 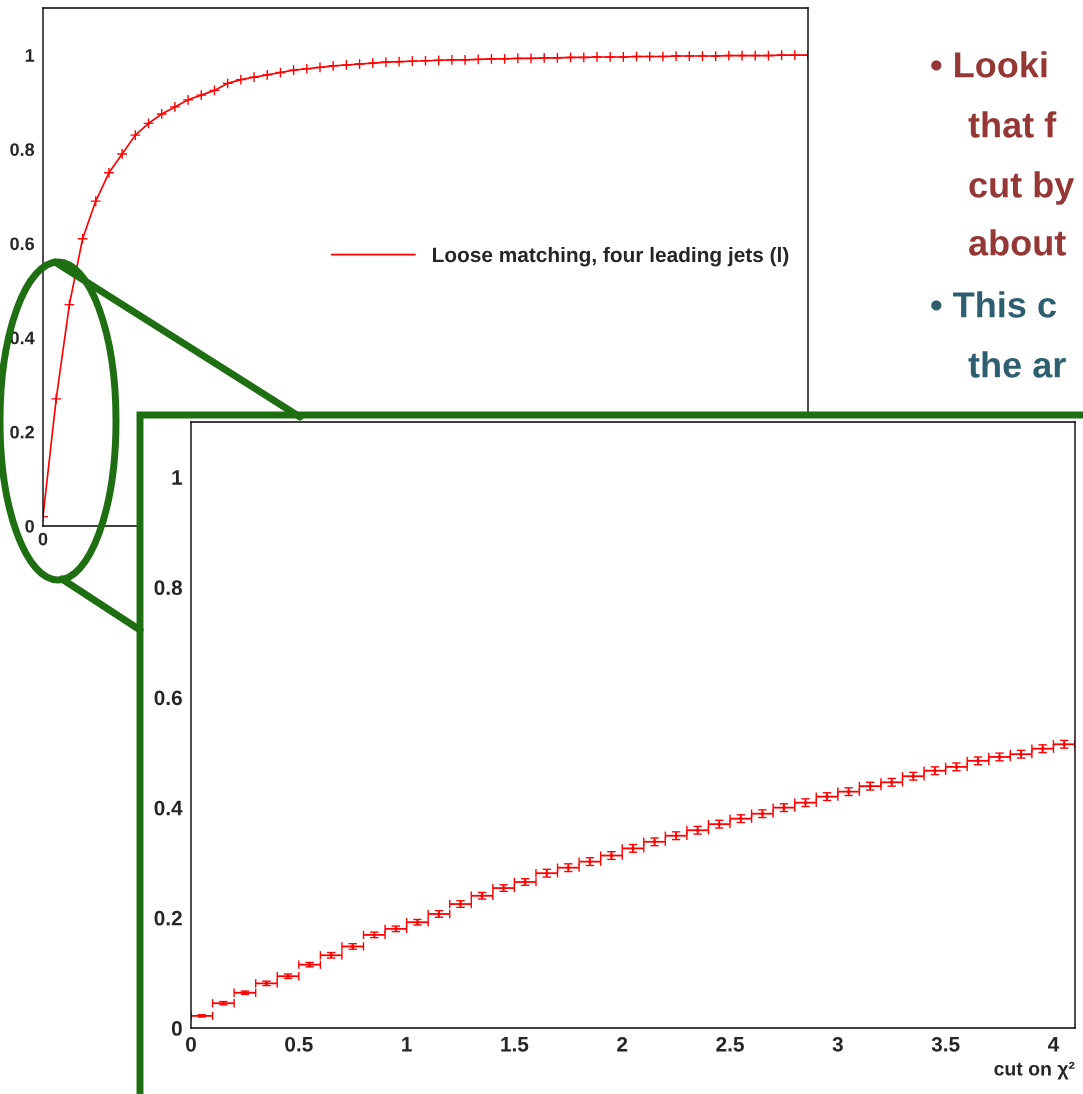 What do you see at coordinates (1034, 1070) in the screenshot?
I see `x-axis-title: cut on χ²` at bounding box center [1034, 1070].